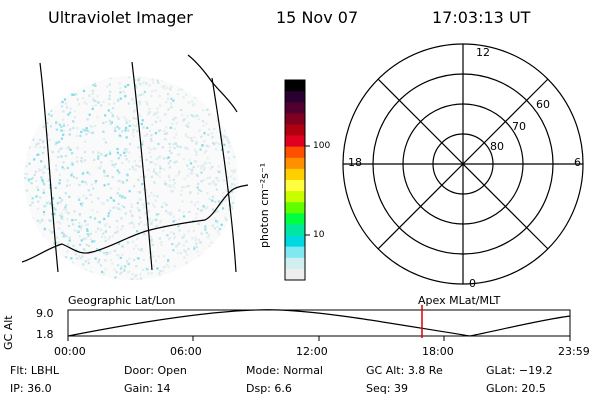 This screenshot has height=400, width=600. Describe the element at coordinates (312, 351) in the screenshot. I see `timeline-x-tick: 12:00` at that location.